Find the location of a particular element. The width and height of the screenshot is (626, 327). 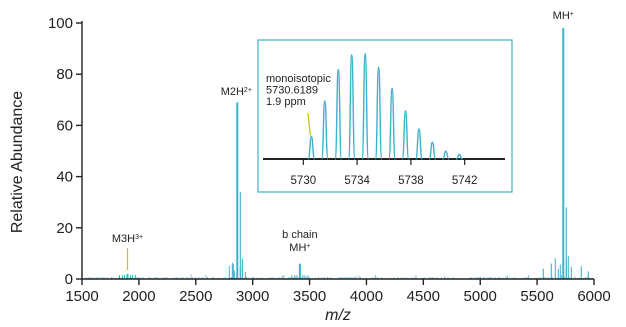

x-tick-label-3500: 3500 is located at coordinates (309, 296).